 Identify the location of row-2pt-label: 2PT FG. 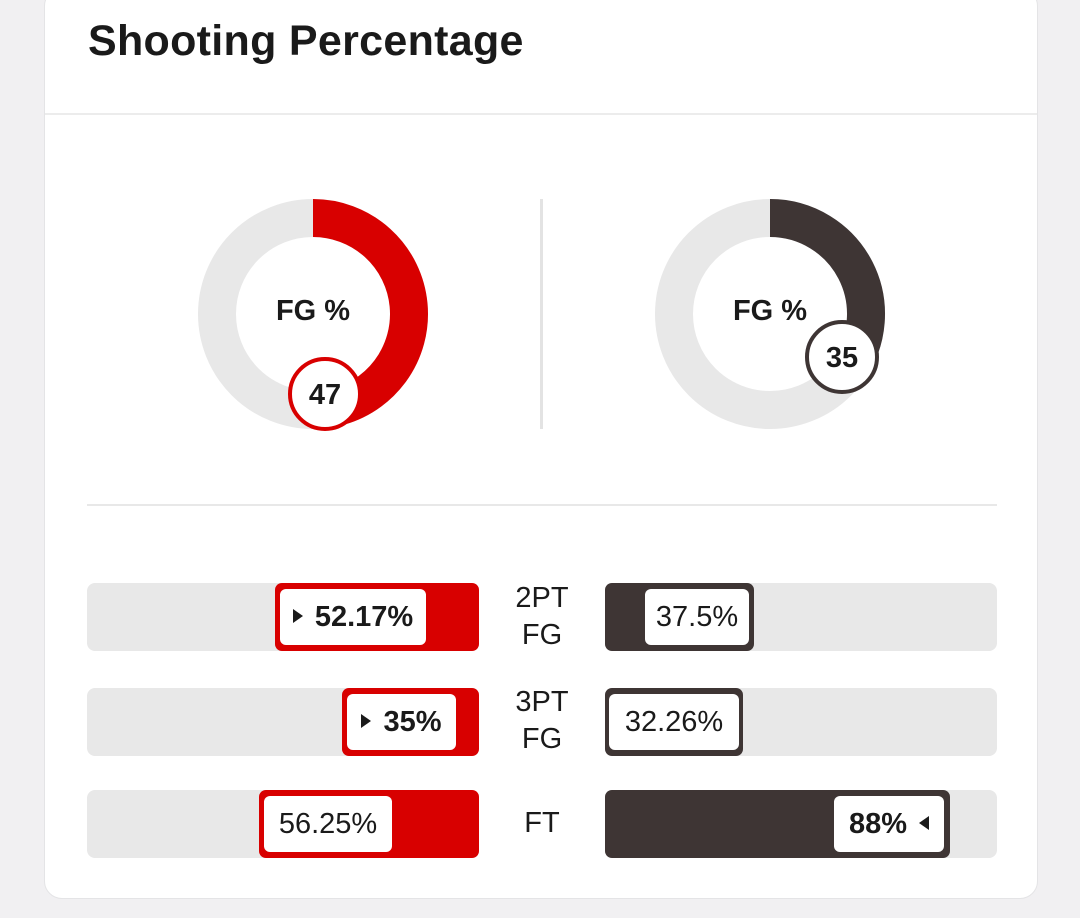
(542, 616).